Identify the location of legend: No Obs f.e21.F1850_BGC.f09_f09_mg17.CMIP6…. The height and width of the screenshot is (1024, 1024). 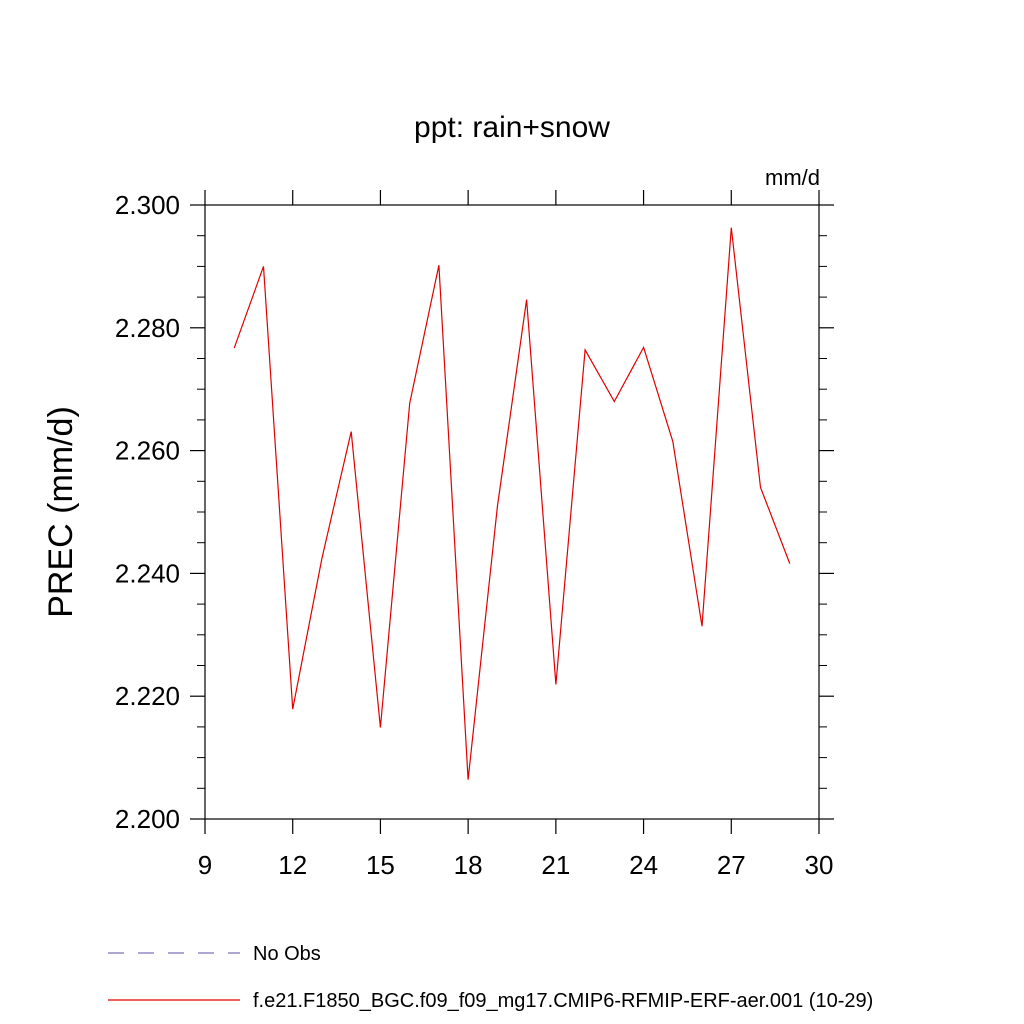
(490, 977).